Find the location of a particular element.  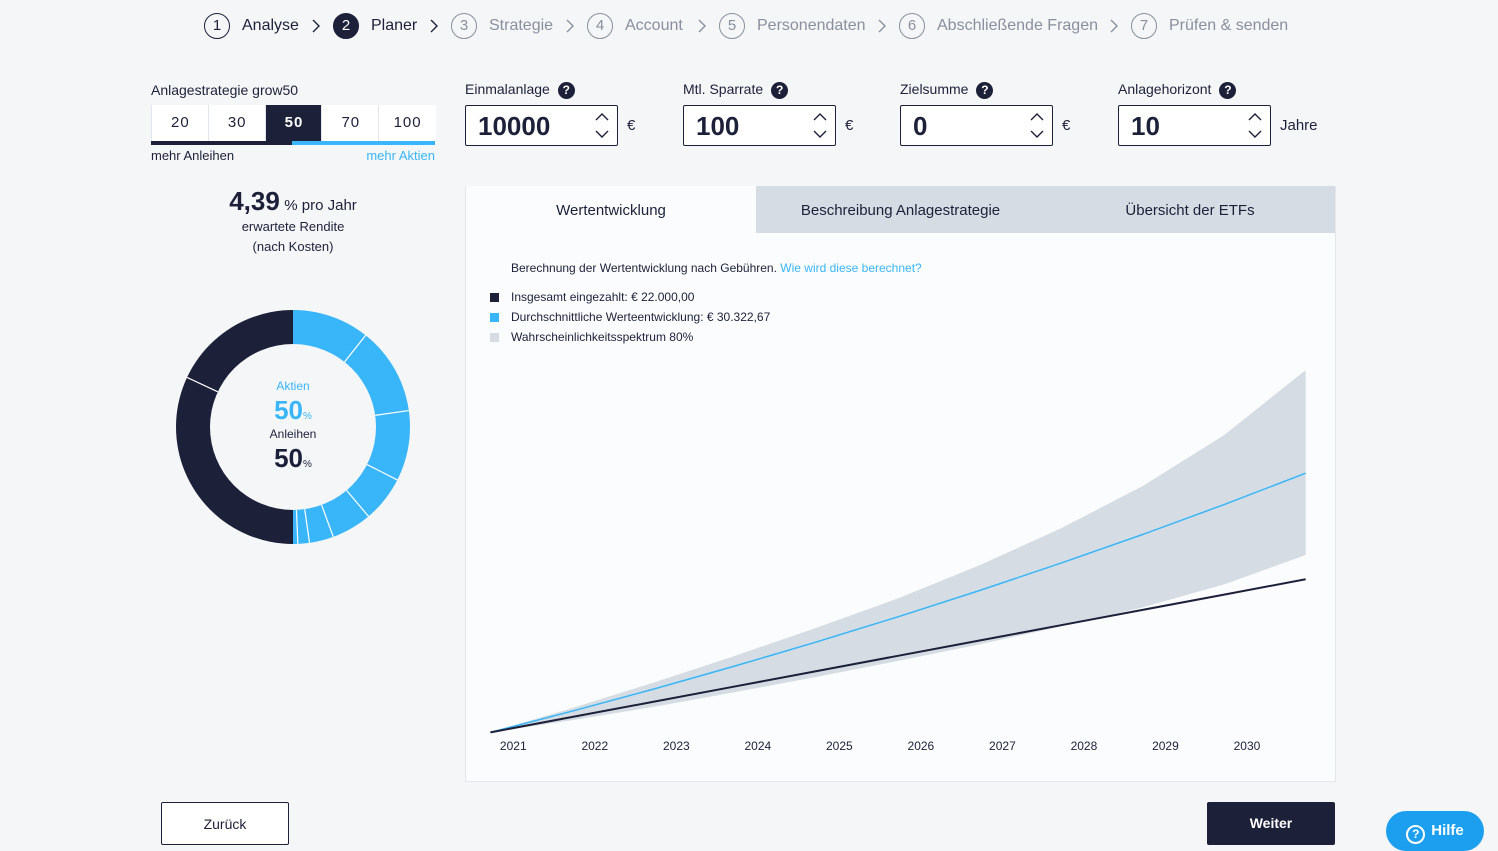

bonds-share: 50% is located at coordinates (293, 458).